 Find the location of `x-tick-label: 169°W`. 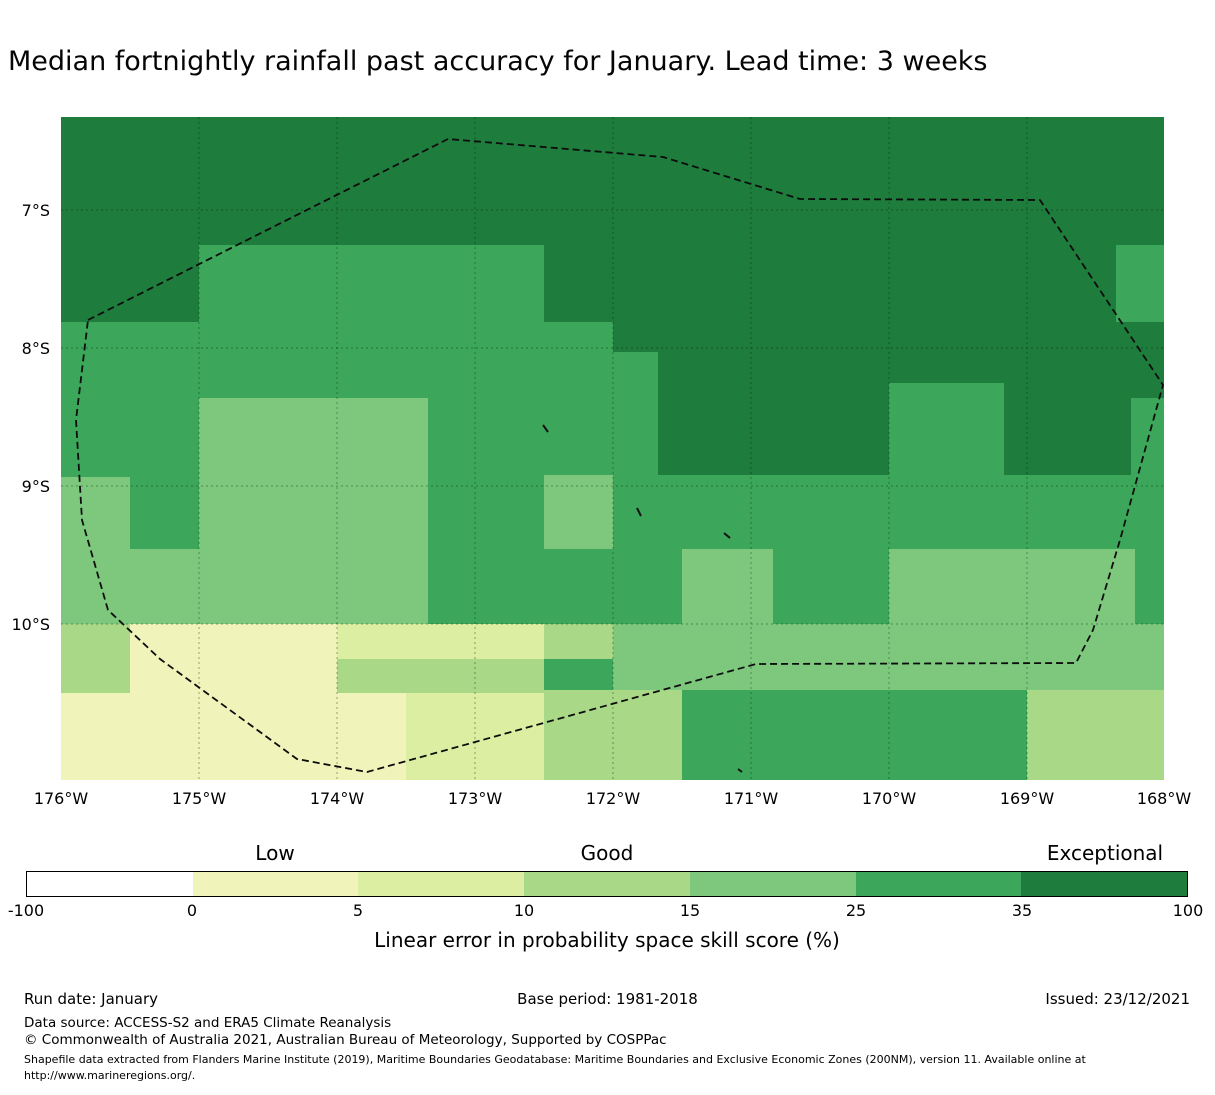

x-tick-label: 169°W is located at coordinates (1027, 798).